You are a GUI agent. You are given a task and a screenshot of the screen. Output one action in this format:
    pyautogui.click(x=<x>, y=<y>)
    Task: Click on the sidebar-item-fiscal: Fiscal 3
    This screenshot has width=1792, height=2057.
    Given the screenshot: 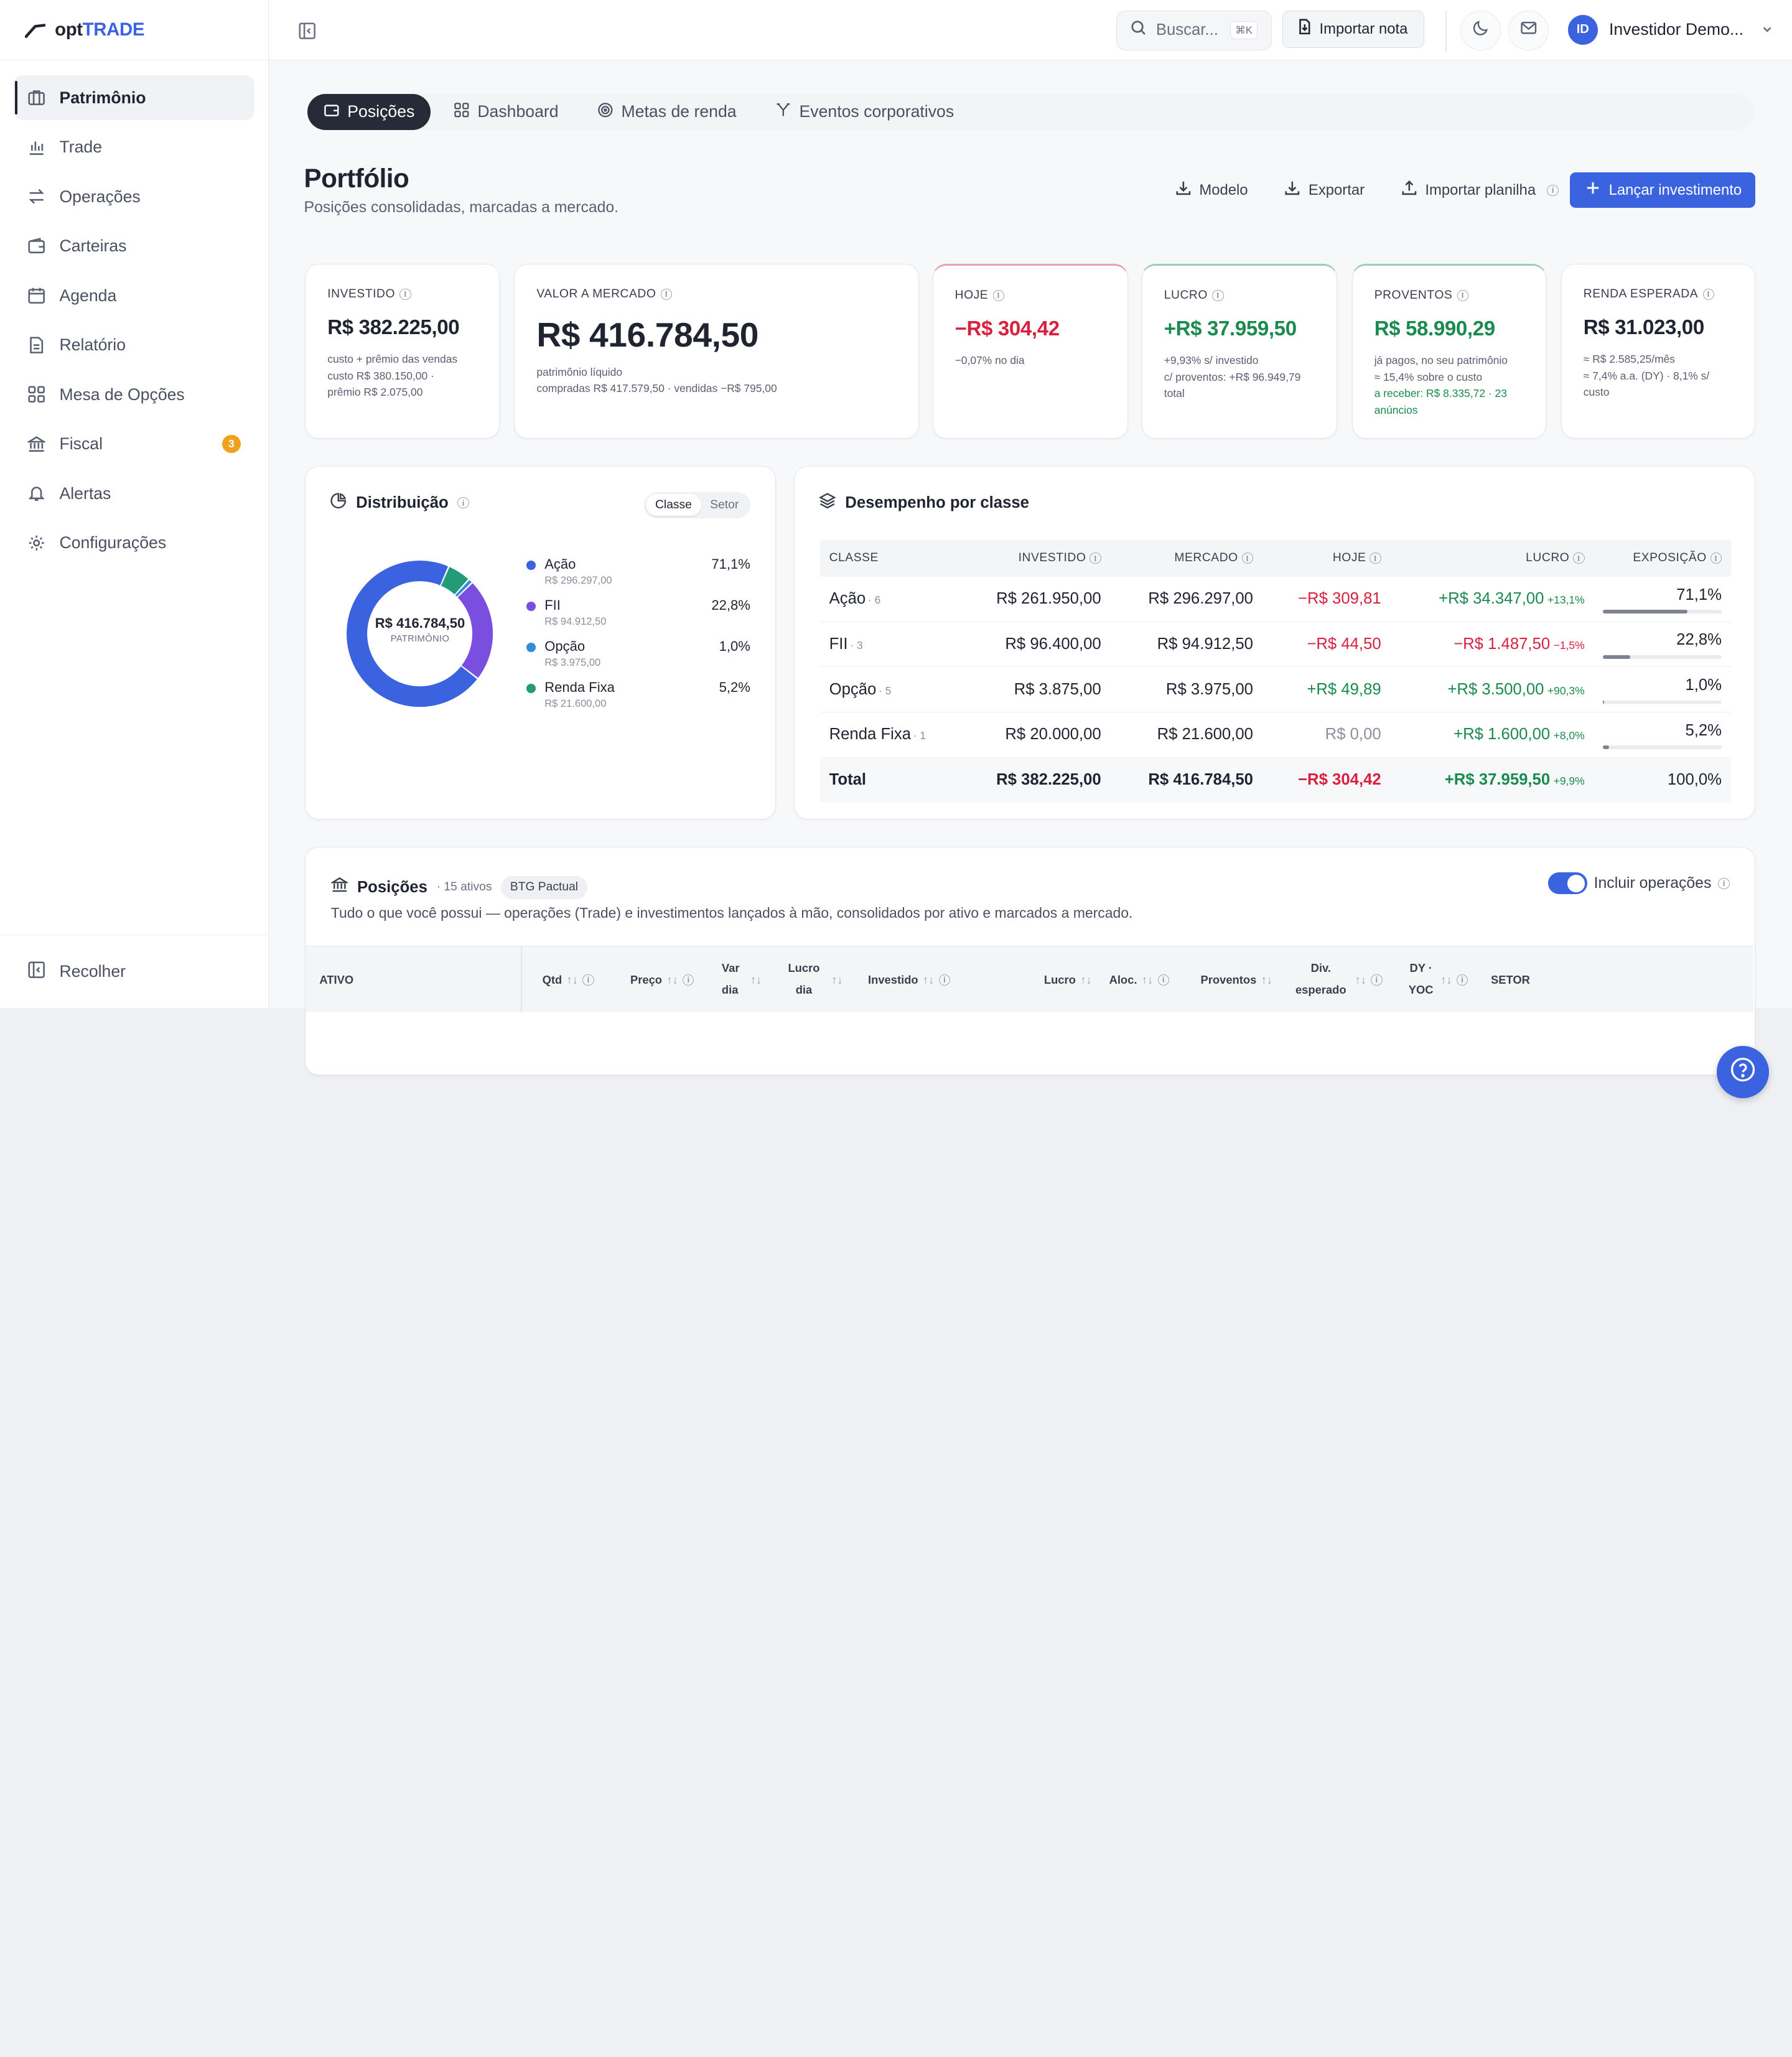 What is the action you would take?
    pyautogui.click(x=134, y=444)
    